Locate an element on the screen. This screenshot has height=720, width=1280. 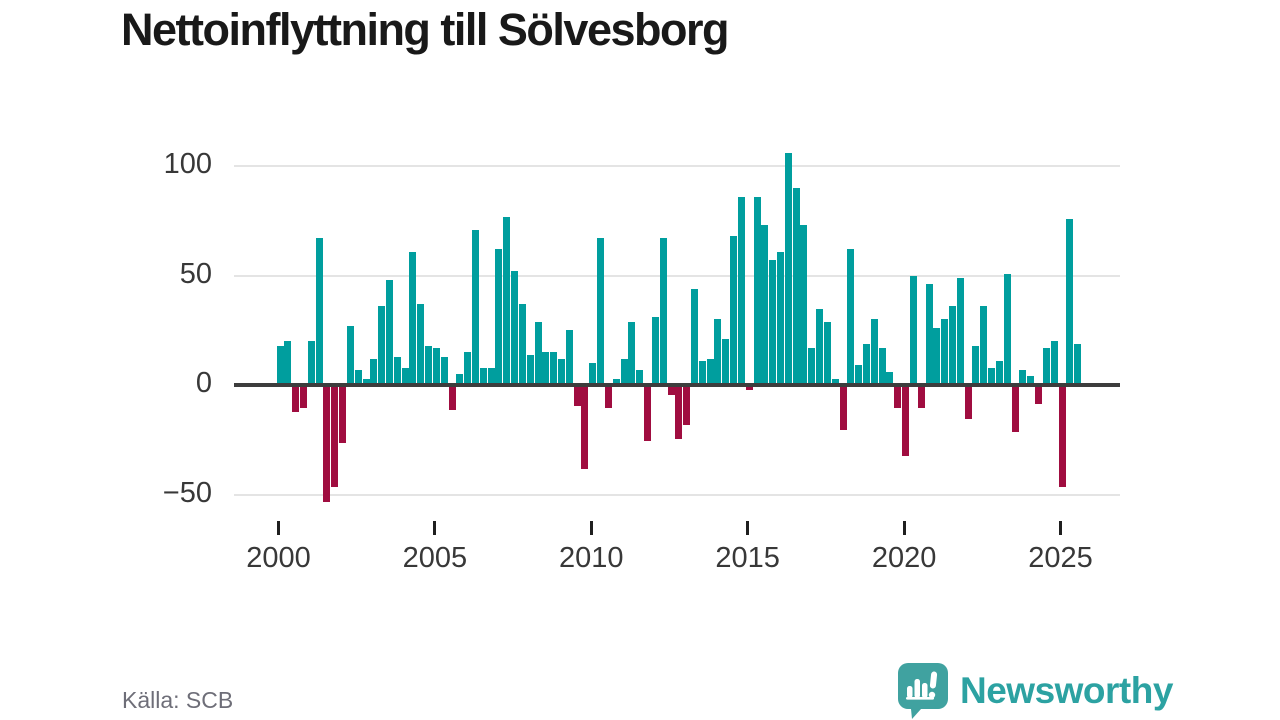
bar-quarter-2020q4 is located at coordinates (929, 333).